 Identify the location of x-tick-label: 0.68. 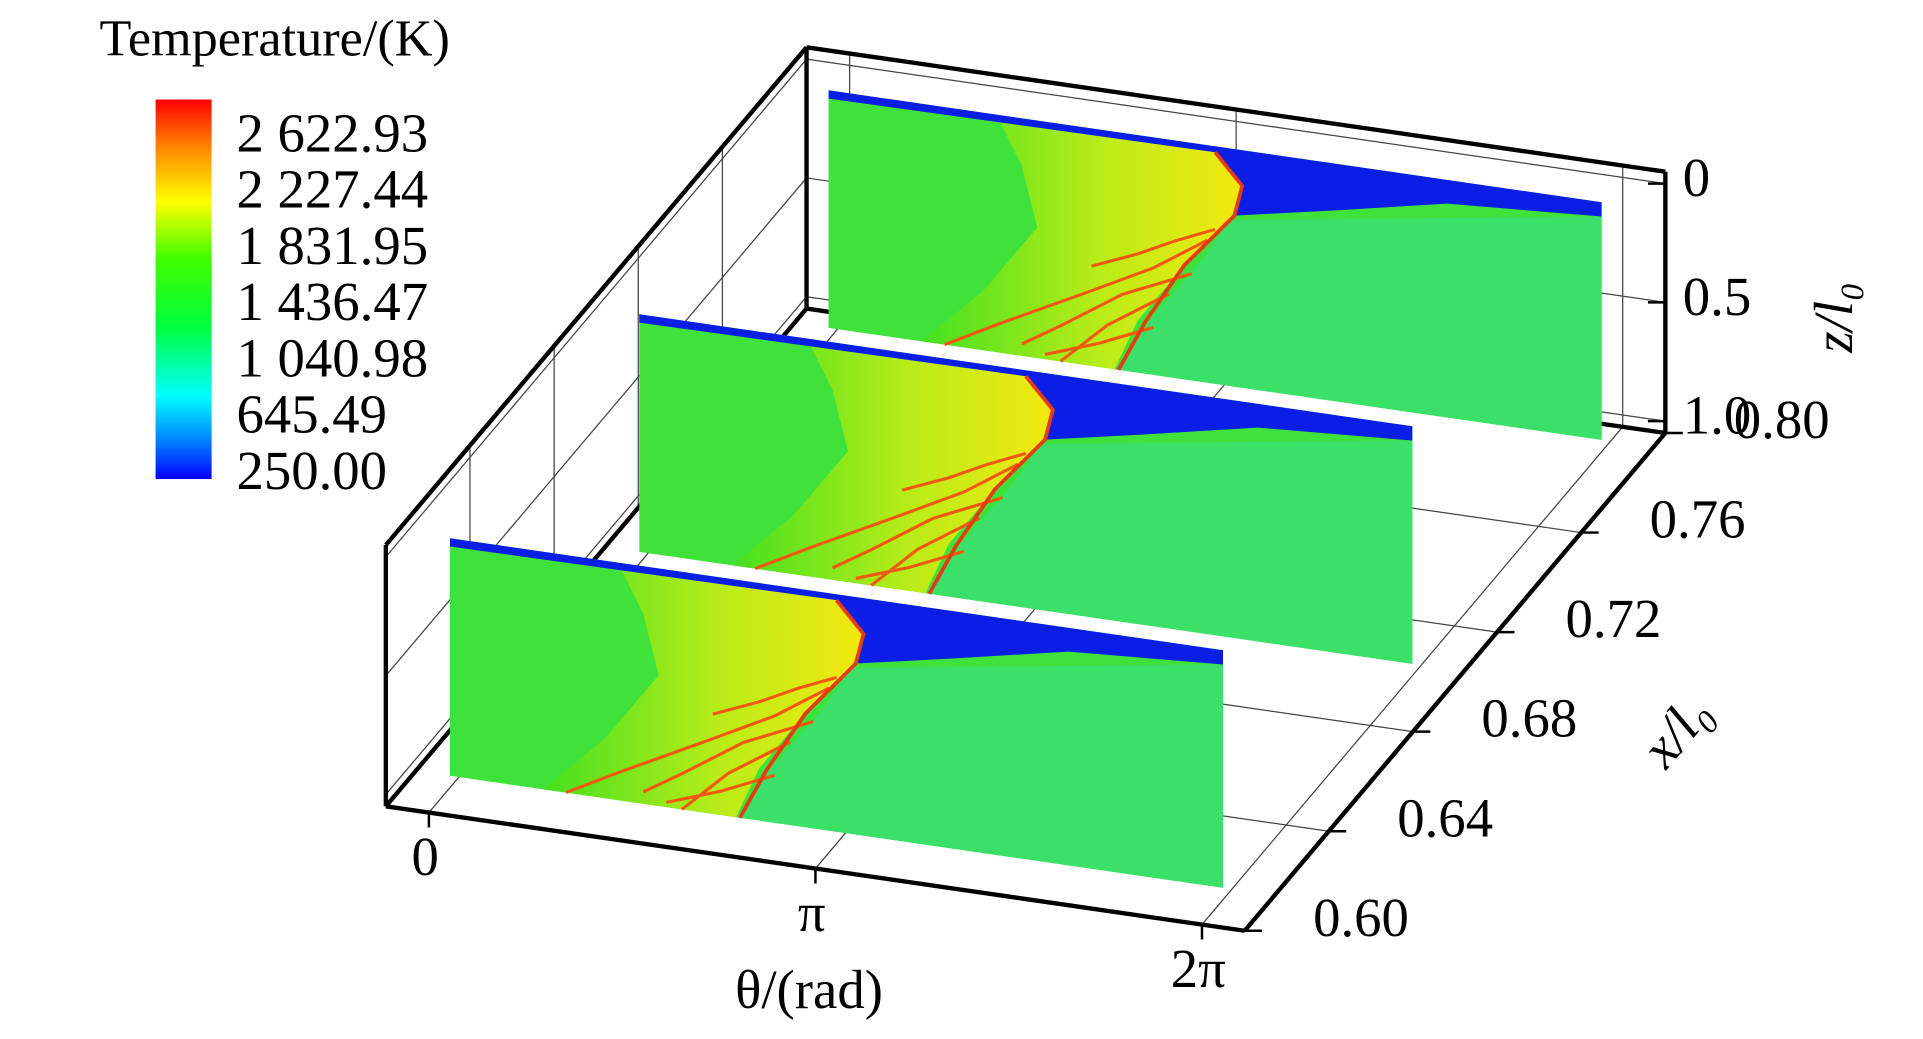
(1529, 718).